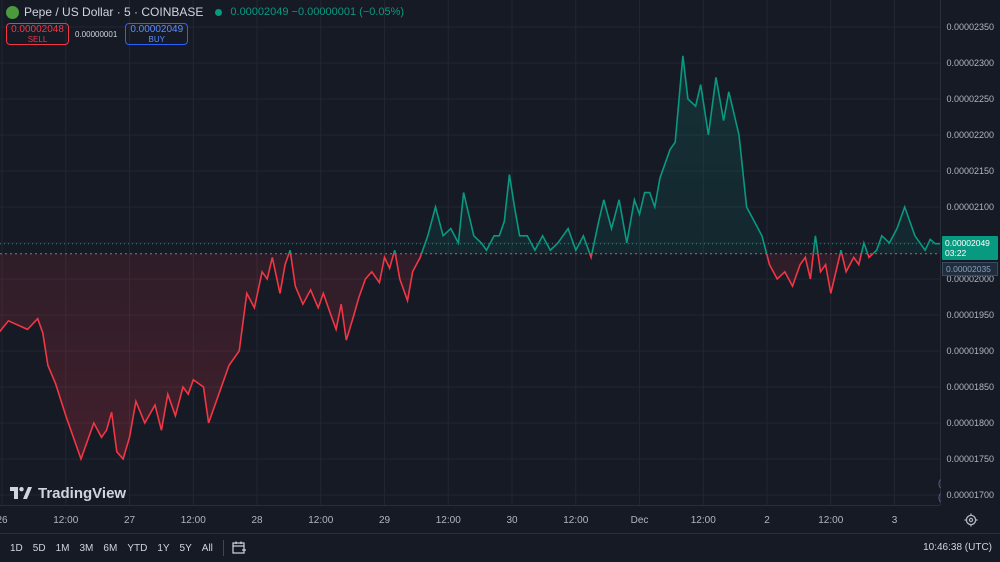  Describe the element at coordinates (21, 492) in the screenshot. I see `tradingview-logo-icon` at that location.